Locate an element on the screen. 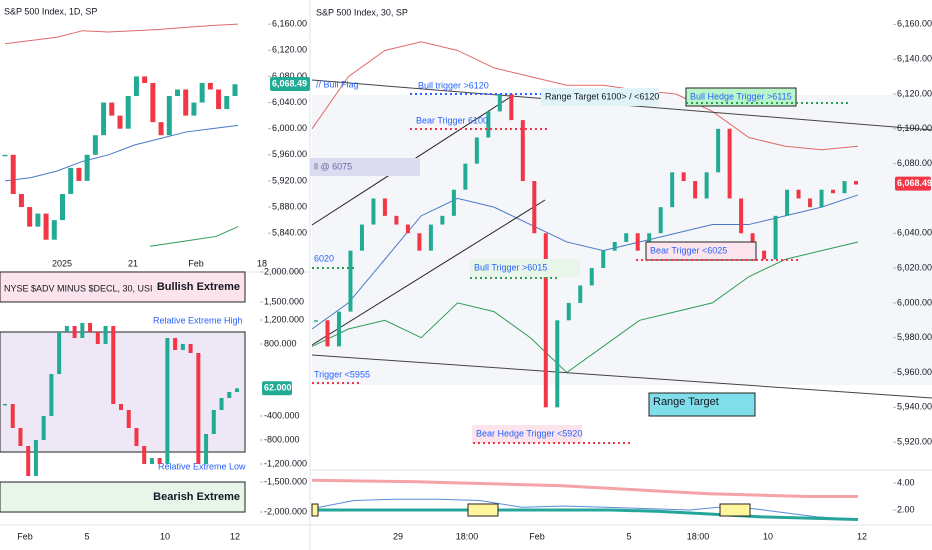 The image size is (932, 550). annotation: Bull Hedge Trigger >6115 is located at coordinates (741, 96).